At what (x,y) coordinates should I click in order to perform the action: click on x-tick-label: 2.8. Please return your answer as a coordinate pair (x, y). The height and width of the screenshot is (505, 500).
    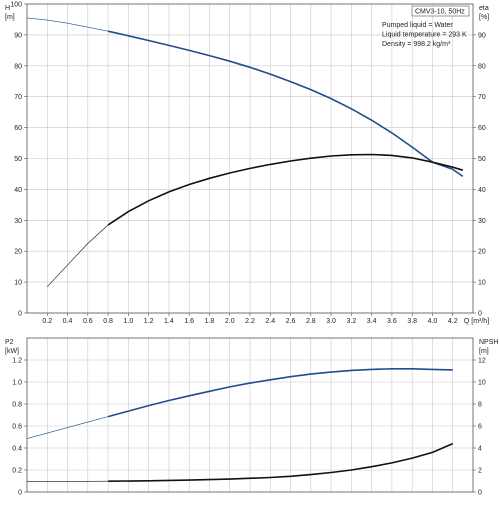
    Looking at the image, I should click on (311, 321).